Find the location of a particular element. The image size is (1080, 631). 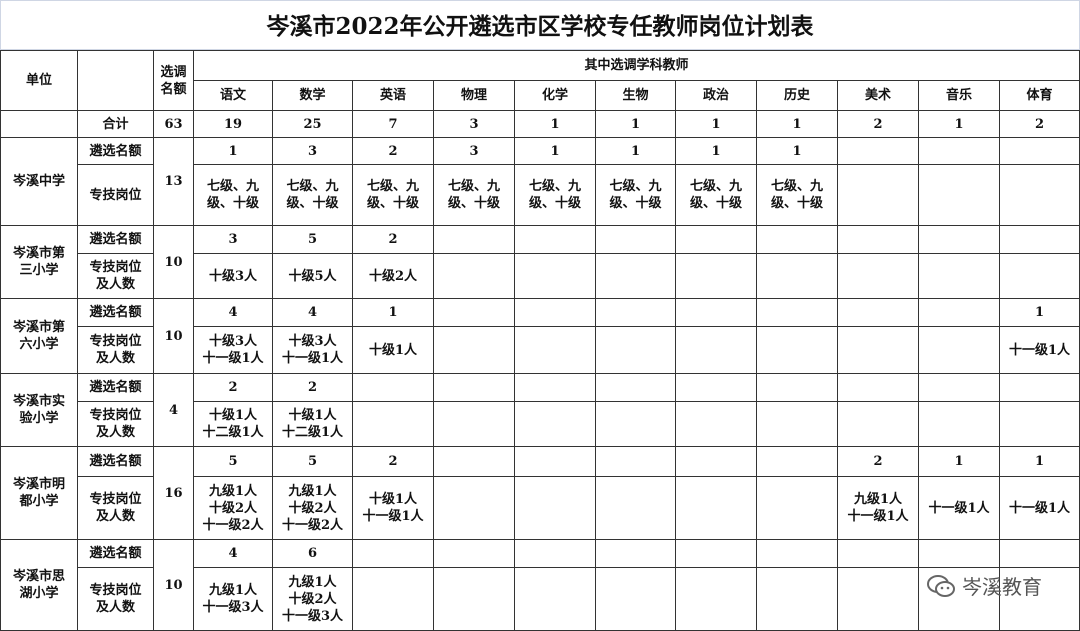

total-label: 合计 is located at coordinates (116, 124).